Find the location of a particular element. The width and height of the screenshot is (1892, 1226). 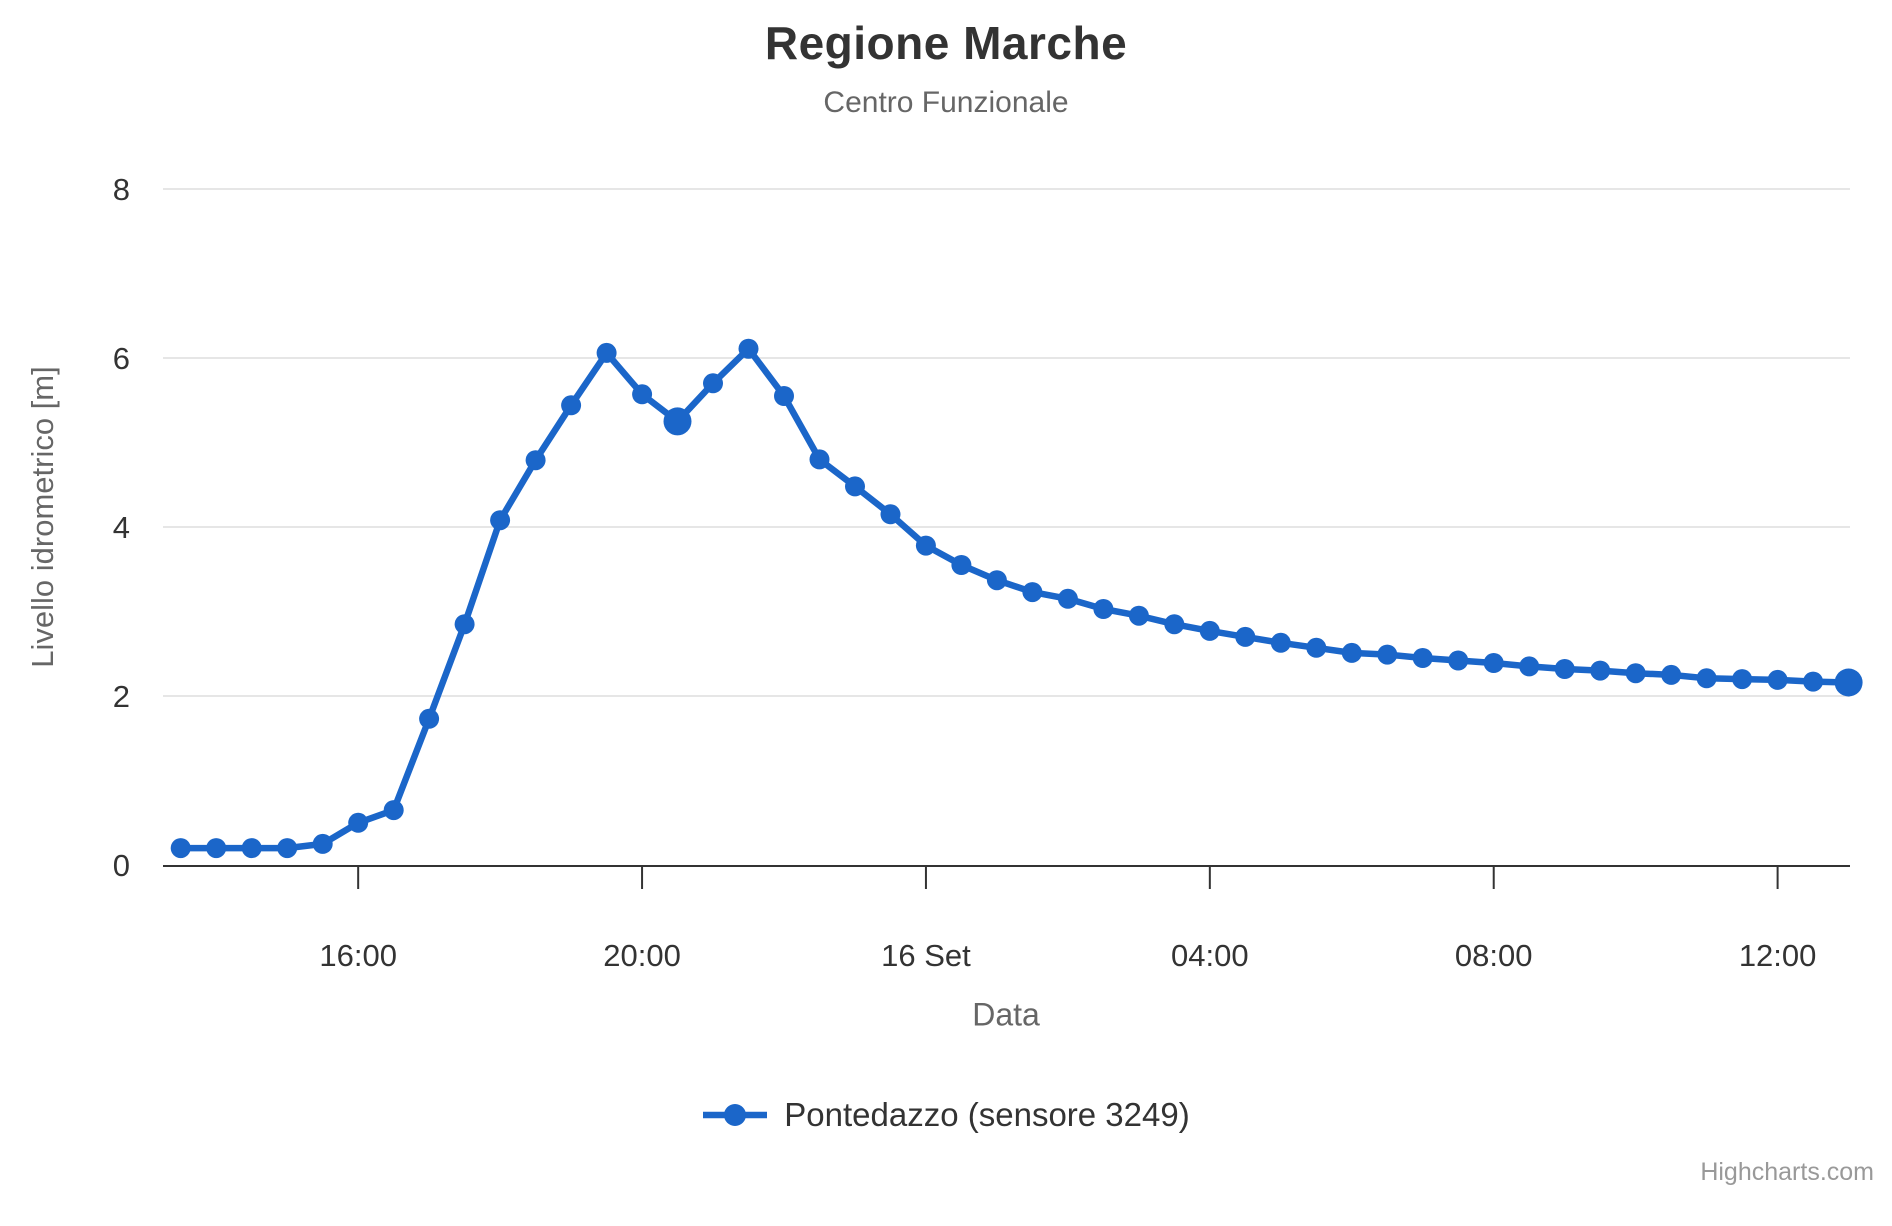

x-axis-labels: 16:00 20:00 16 Set 04:00 08:00 12:00 is located at coordinates (1067, 955).